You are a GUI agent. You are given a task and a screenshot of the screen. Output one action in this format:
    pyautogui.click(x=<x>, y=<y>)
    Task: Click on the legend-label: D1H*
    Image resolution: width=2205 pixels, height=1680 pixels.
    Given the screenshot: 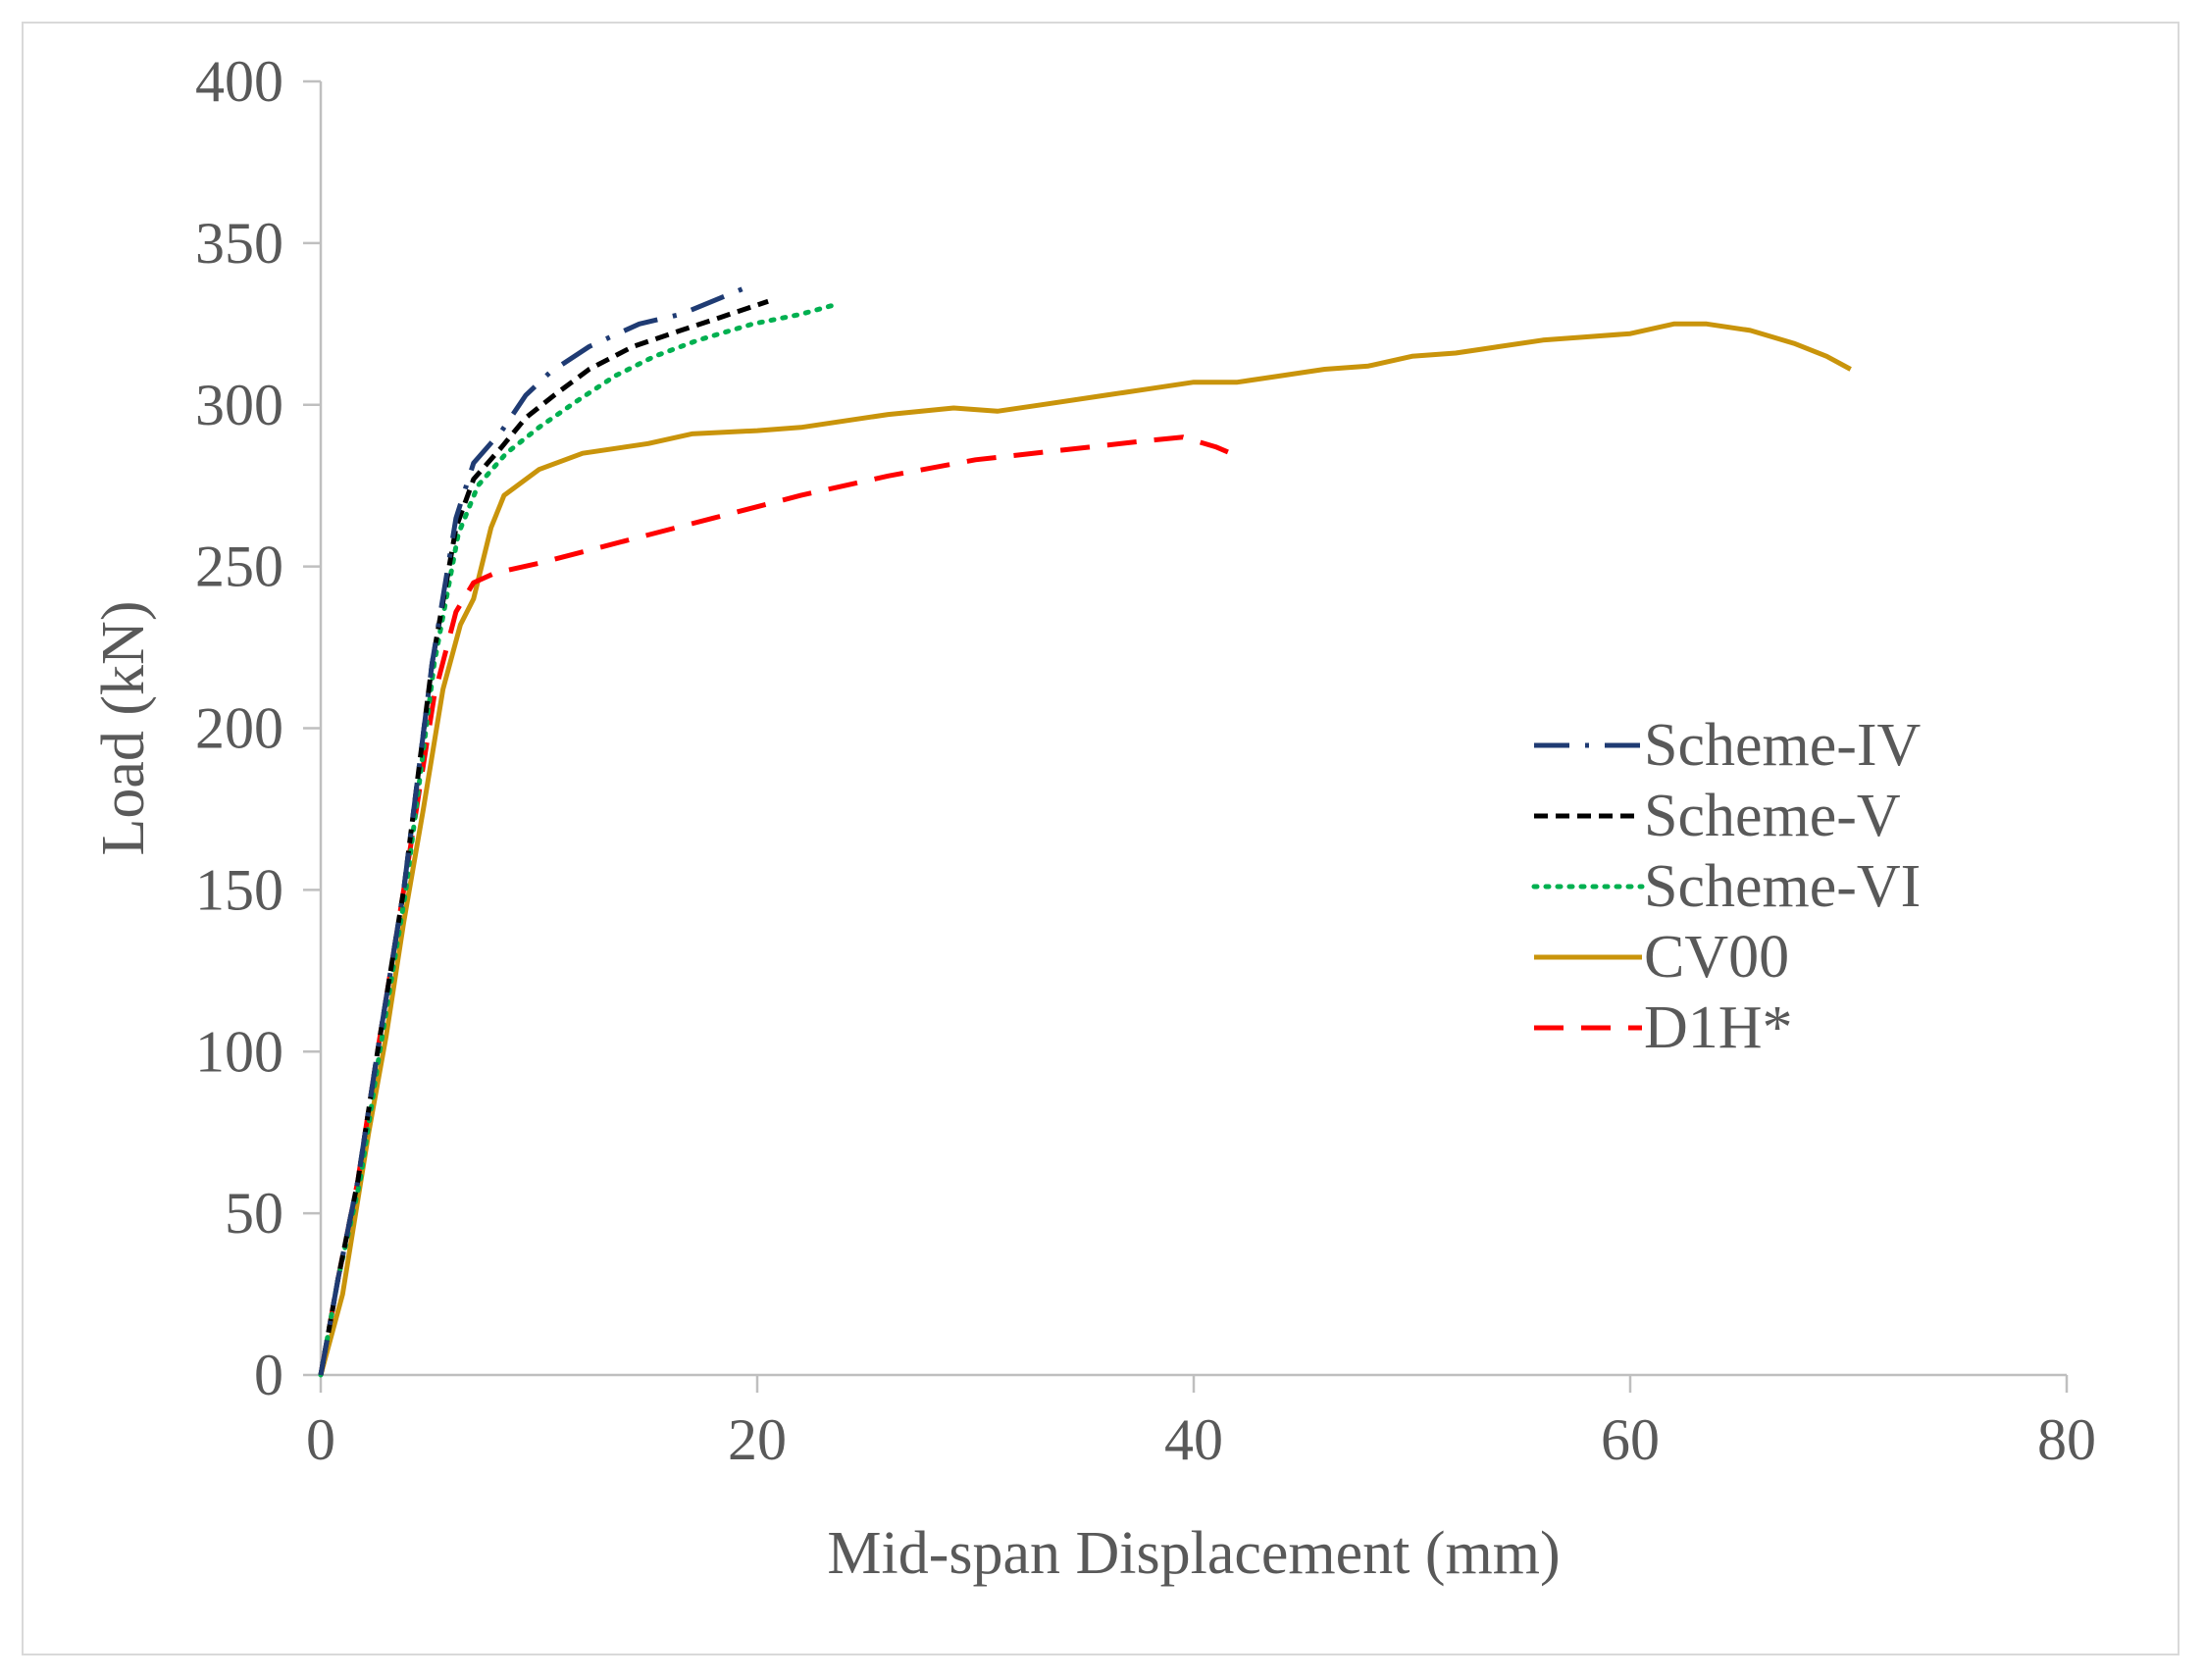 What is the action you would take?
    pyautogui.click(x=1718, y=1027)
    